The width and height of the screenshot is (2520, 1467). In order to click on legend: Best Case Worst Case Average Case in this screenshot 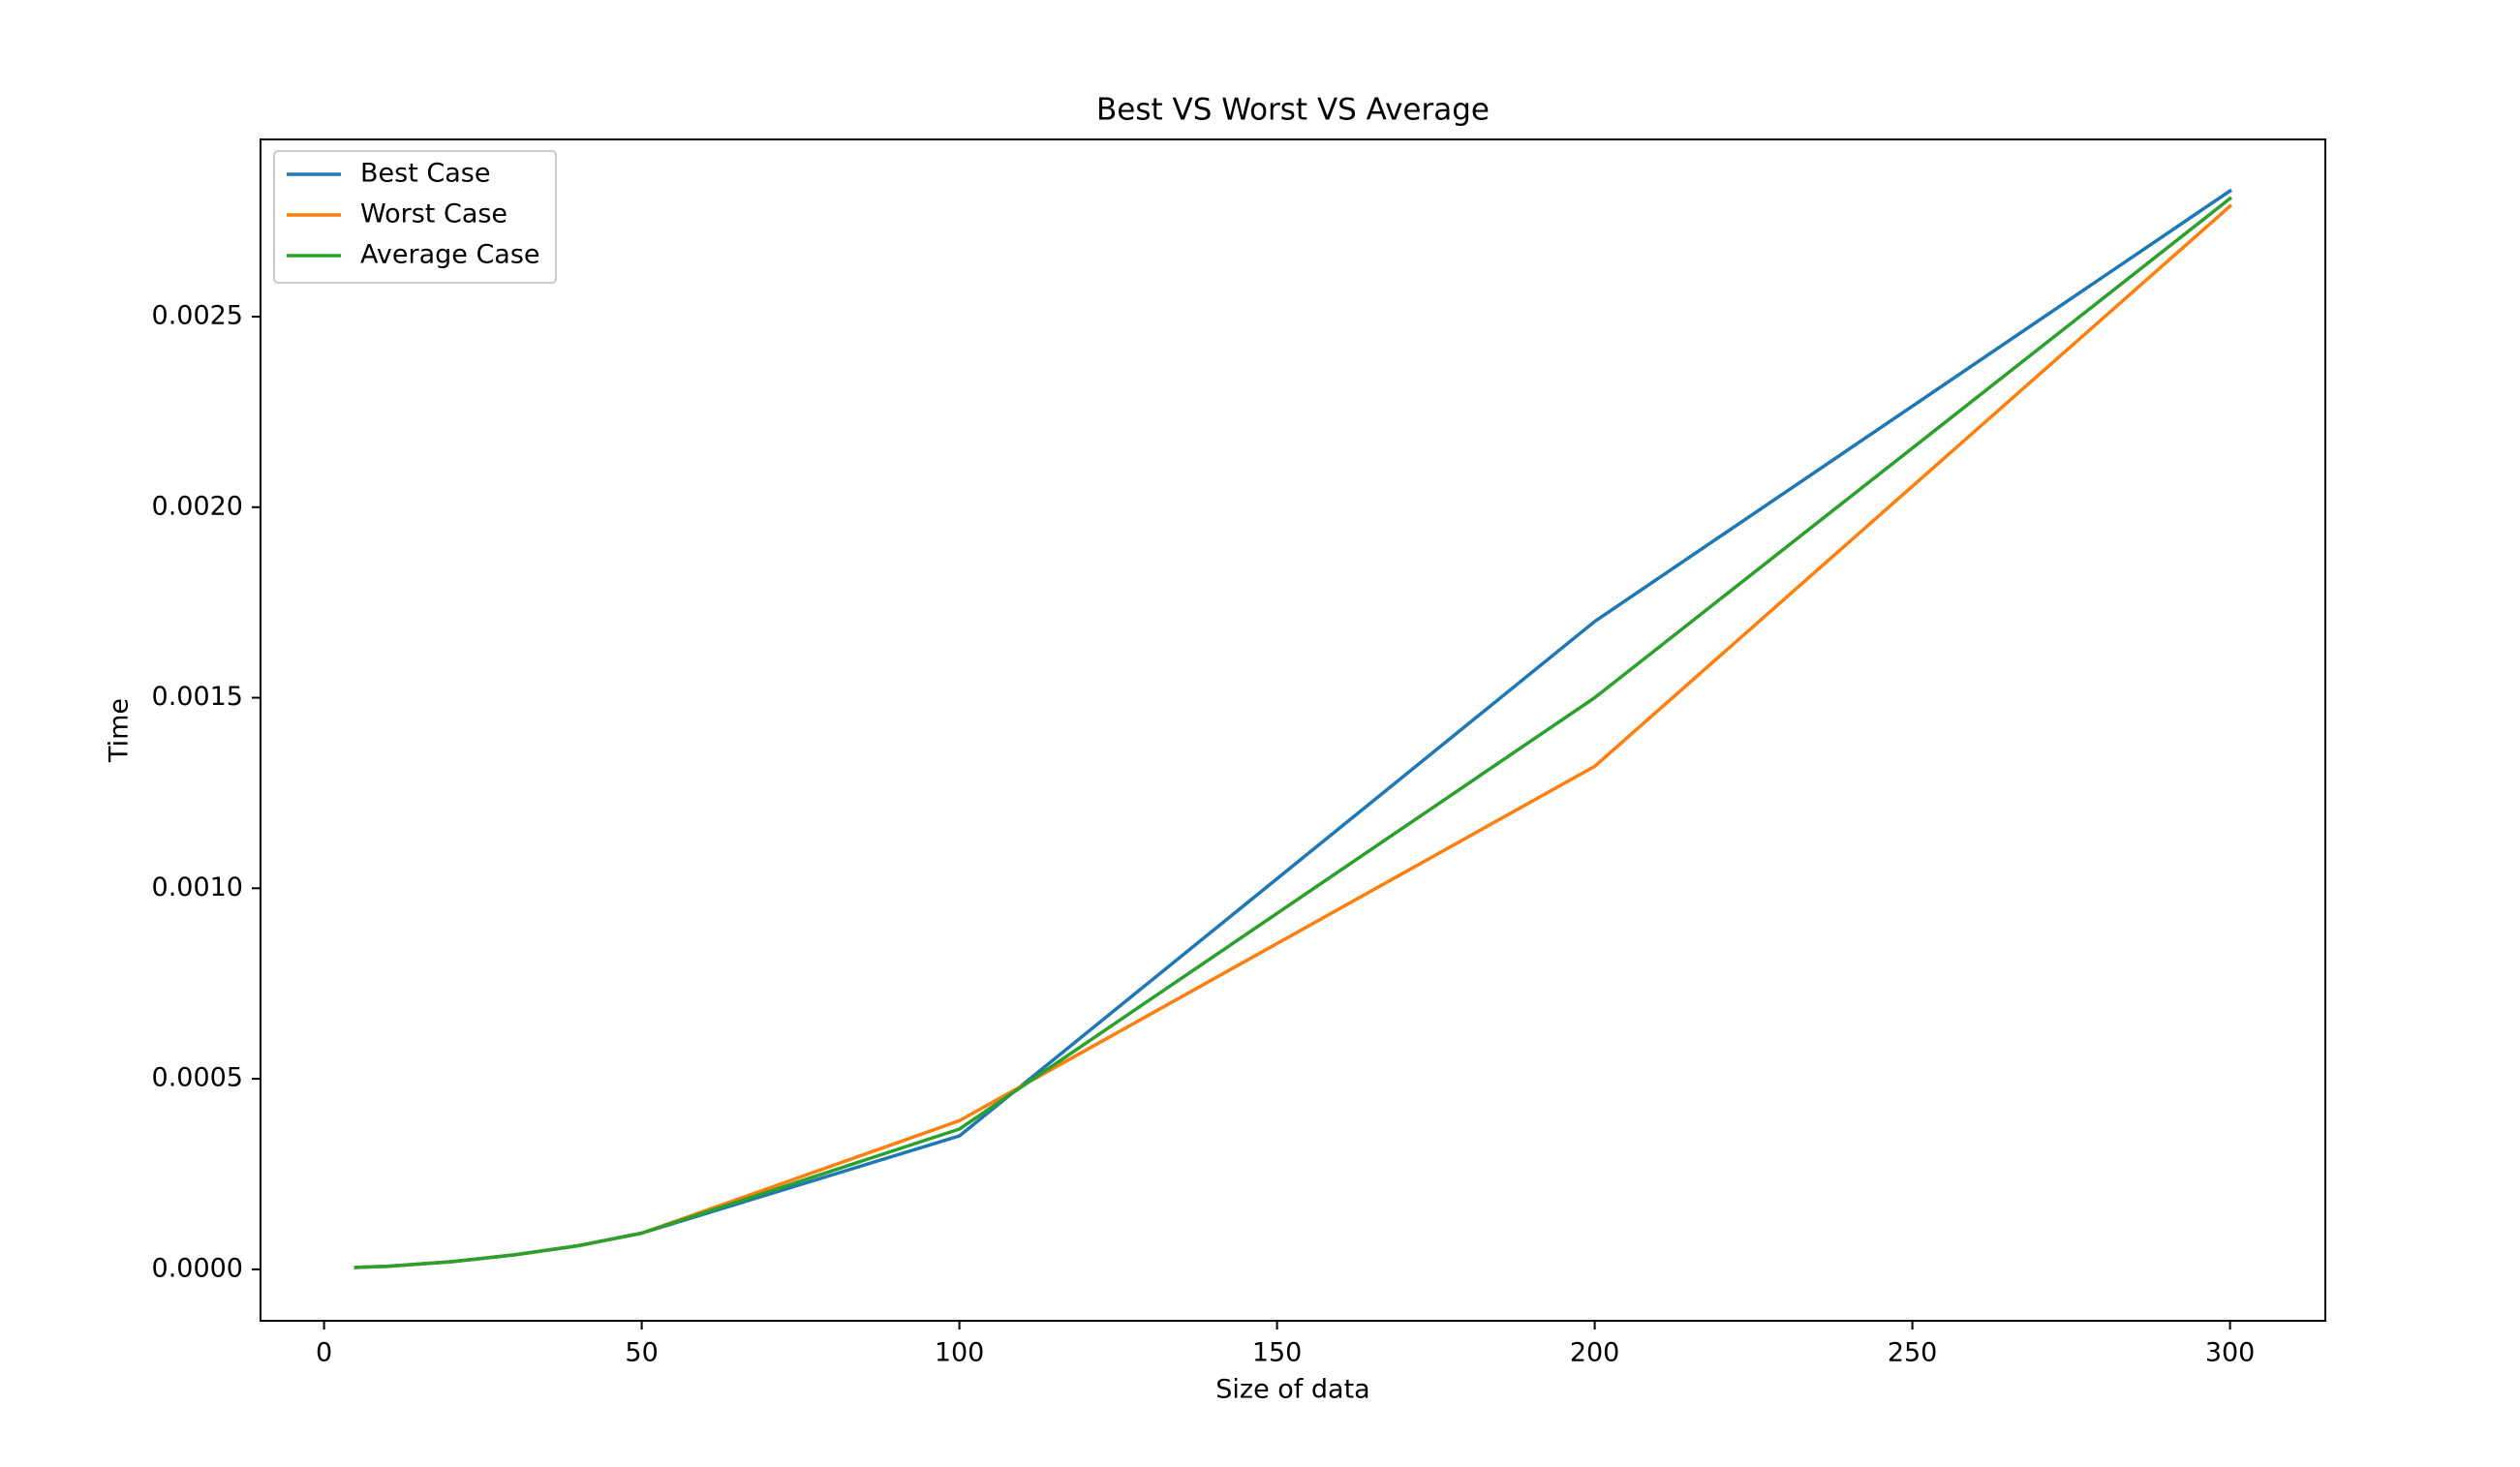, I will do `click(415, 217)`.